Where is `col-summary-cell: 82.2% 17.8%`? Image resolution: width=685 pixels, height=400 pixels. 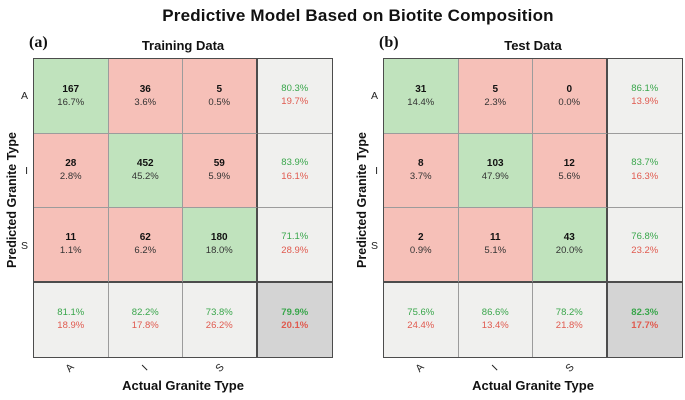
col-summary-cell: 82.2% 17.8% is located at coordinates (145, 319).